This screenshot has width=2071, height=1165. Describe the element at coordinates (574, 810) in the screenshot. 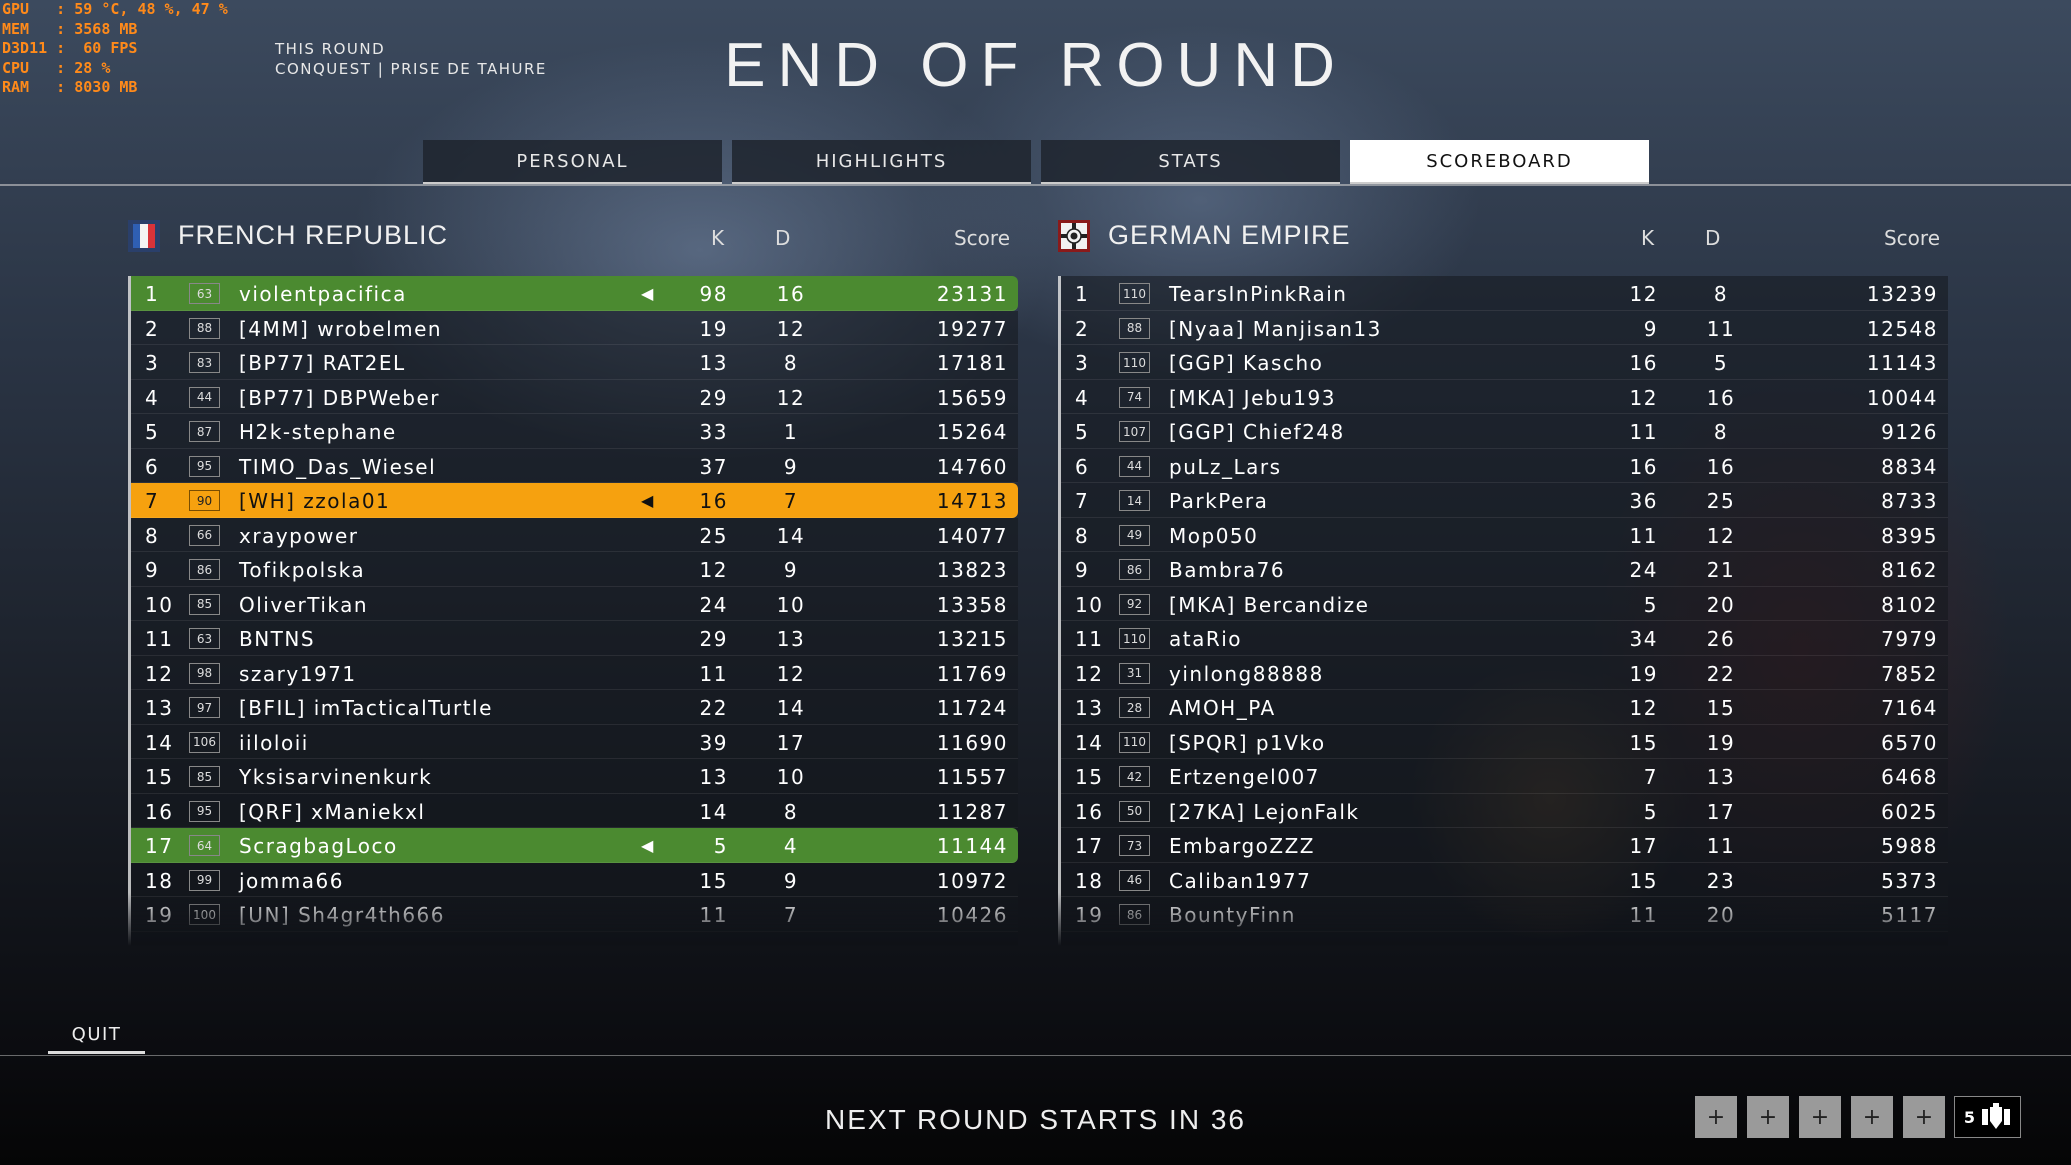

I see `player-row: 16 95 [QRF] xManiekxl 14 8 11287` at that location.